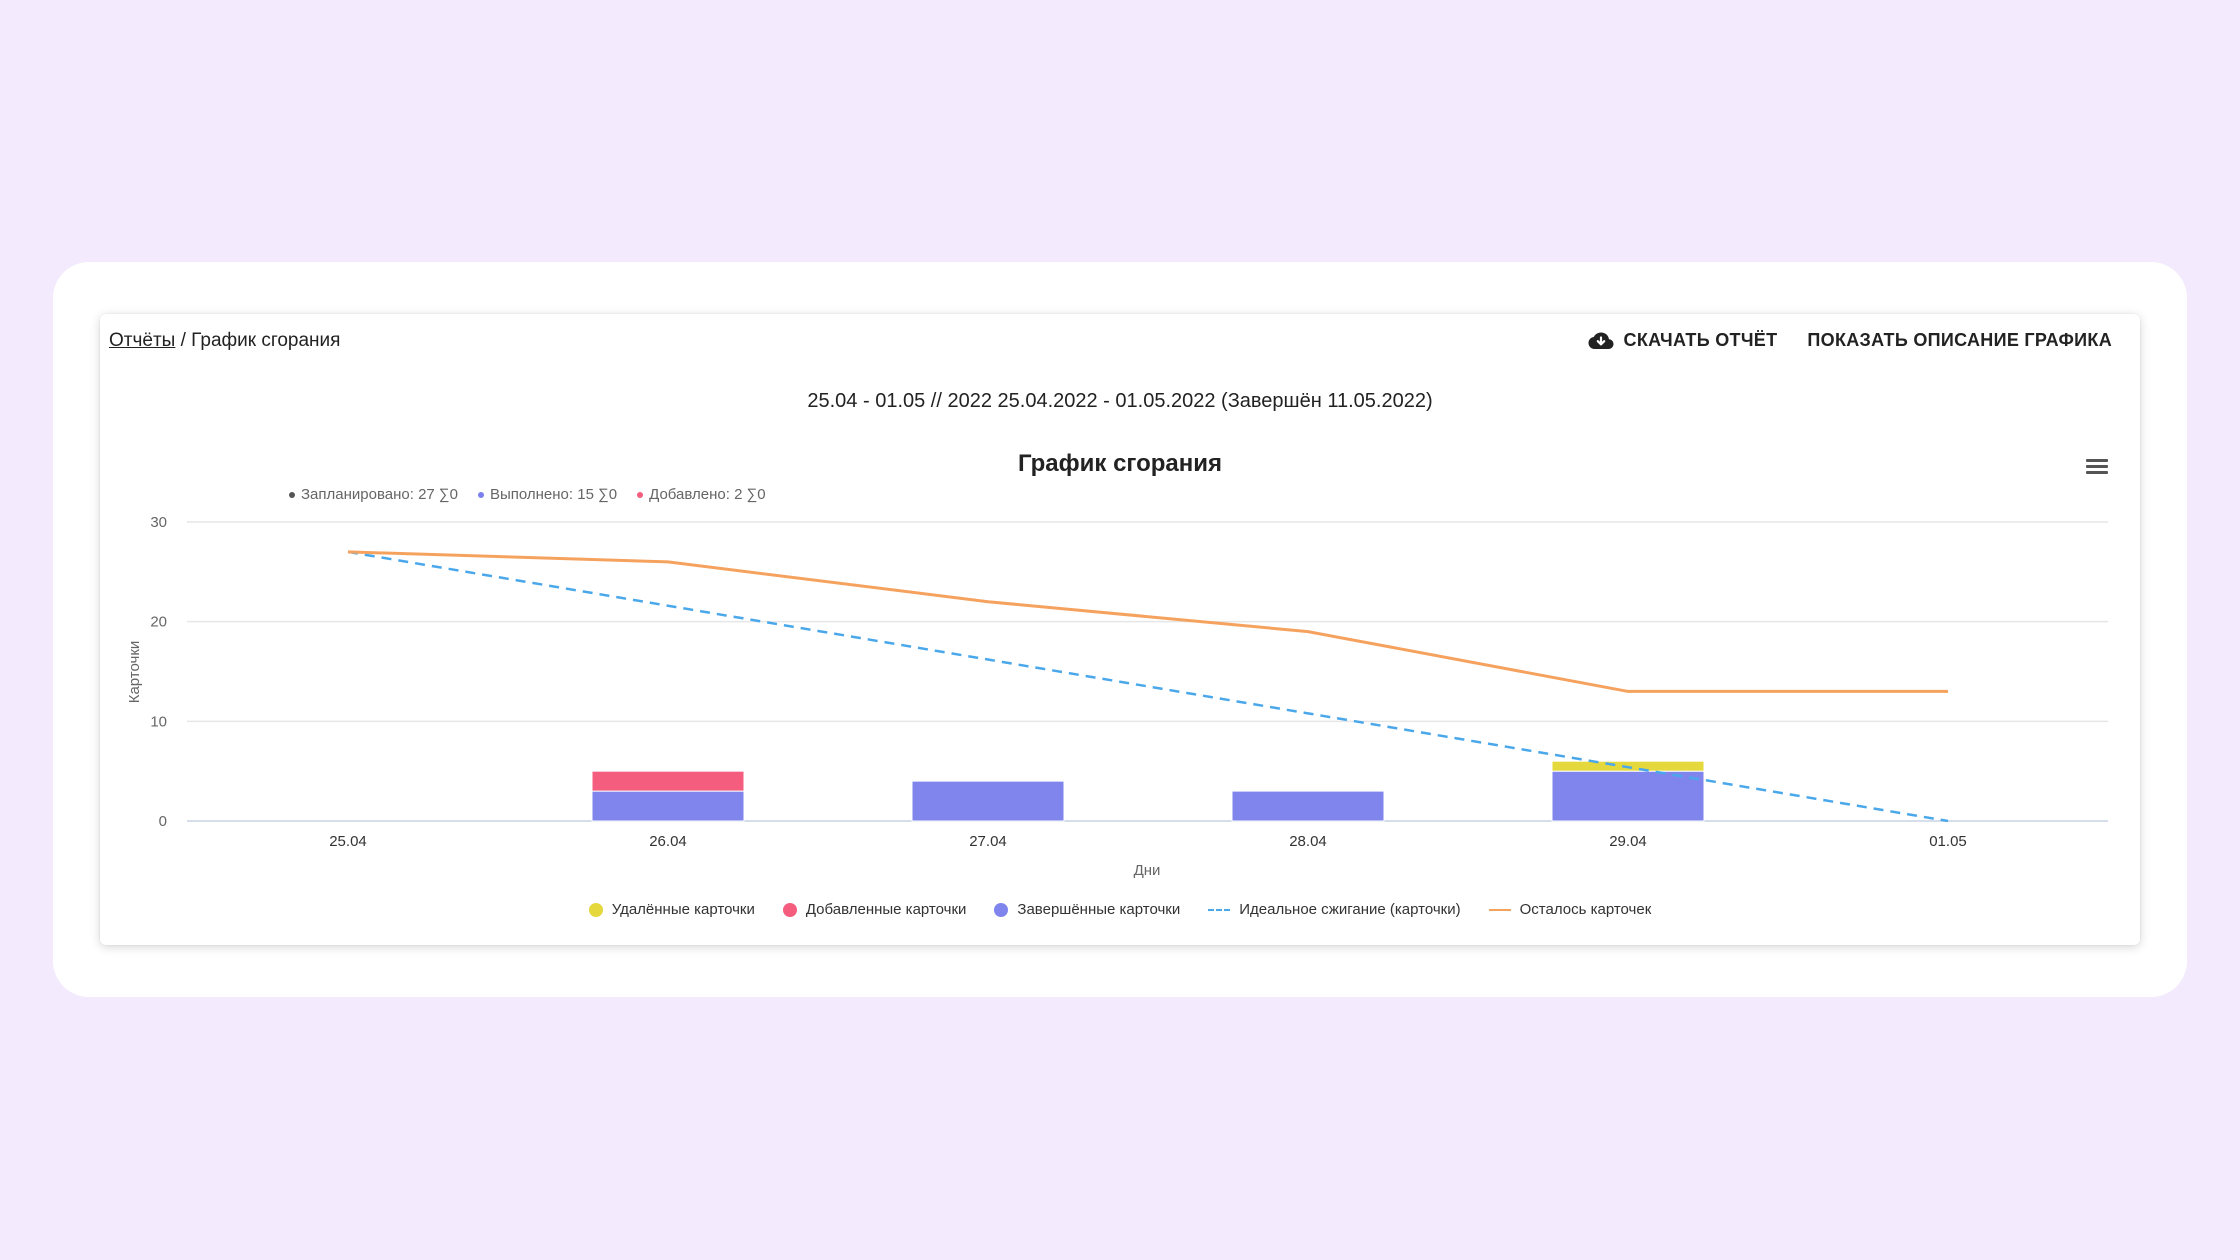 Image resolution: width=2240 pixels, height=1260 pixels. I want to click on summary-done-dot, so click(480, 494).